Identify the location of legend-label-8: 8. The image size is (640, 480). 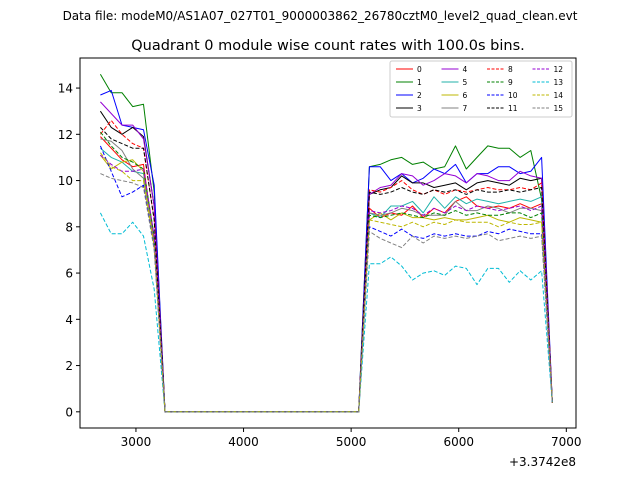
(510, 69).